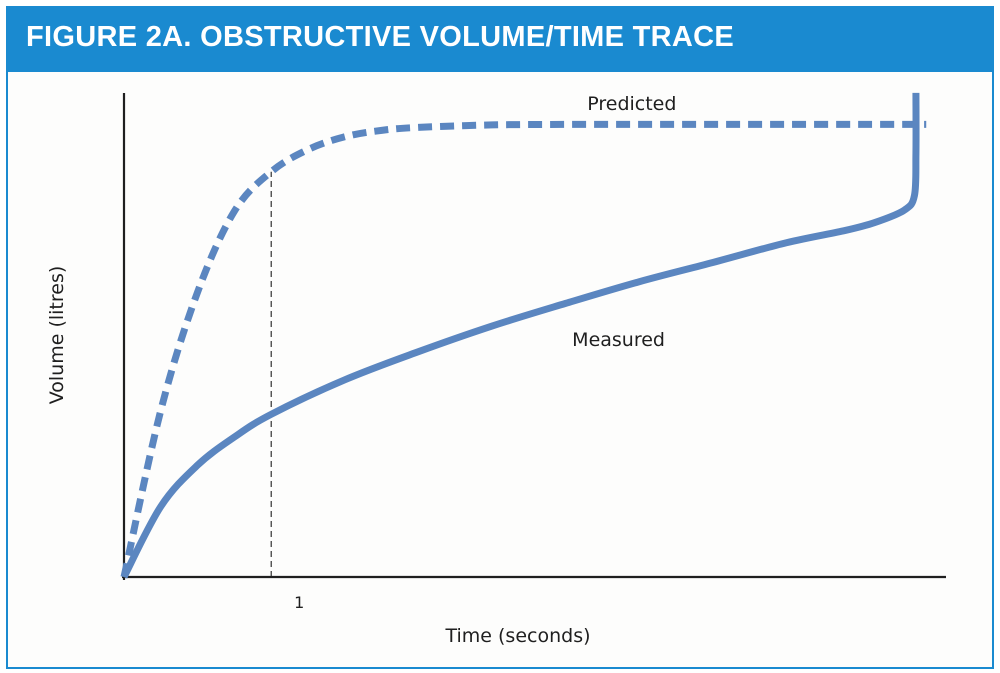 Image resolution: width=1000 pixels, height=673 pixels. Describe the element at coordinates (618, 340) in the screenshot. I see `series-label-measured: Measured` at that location.